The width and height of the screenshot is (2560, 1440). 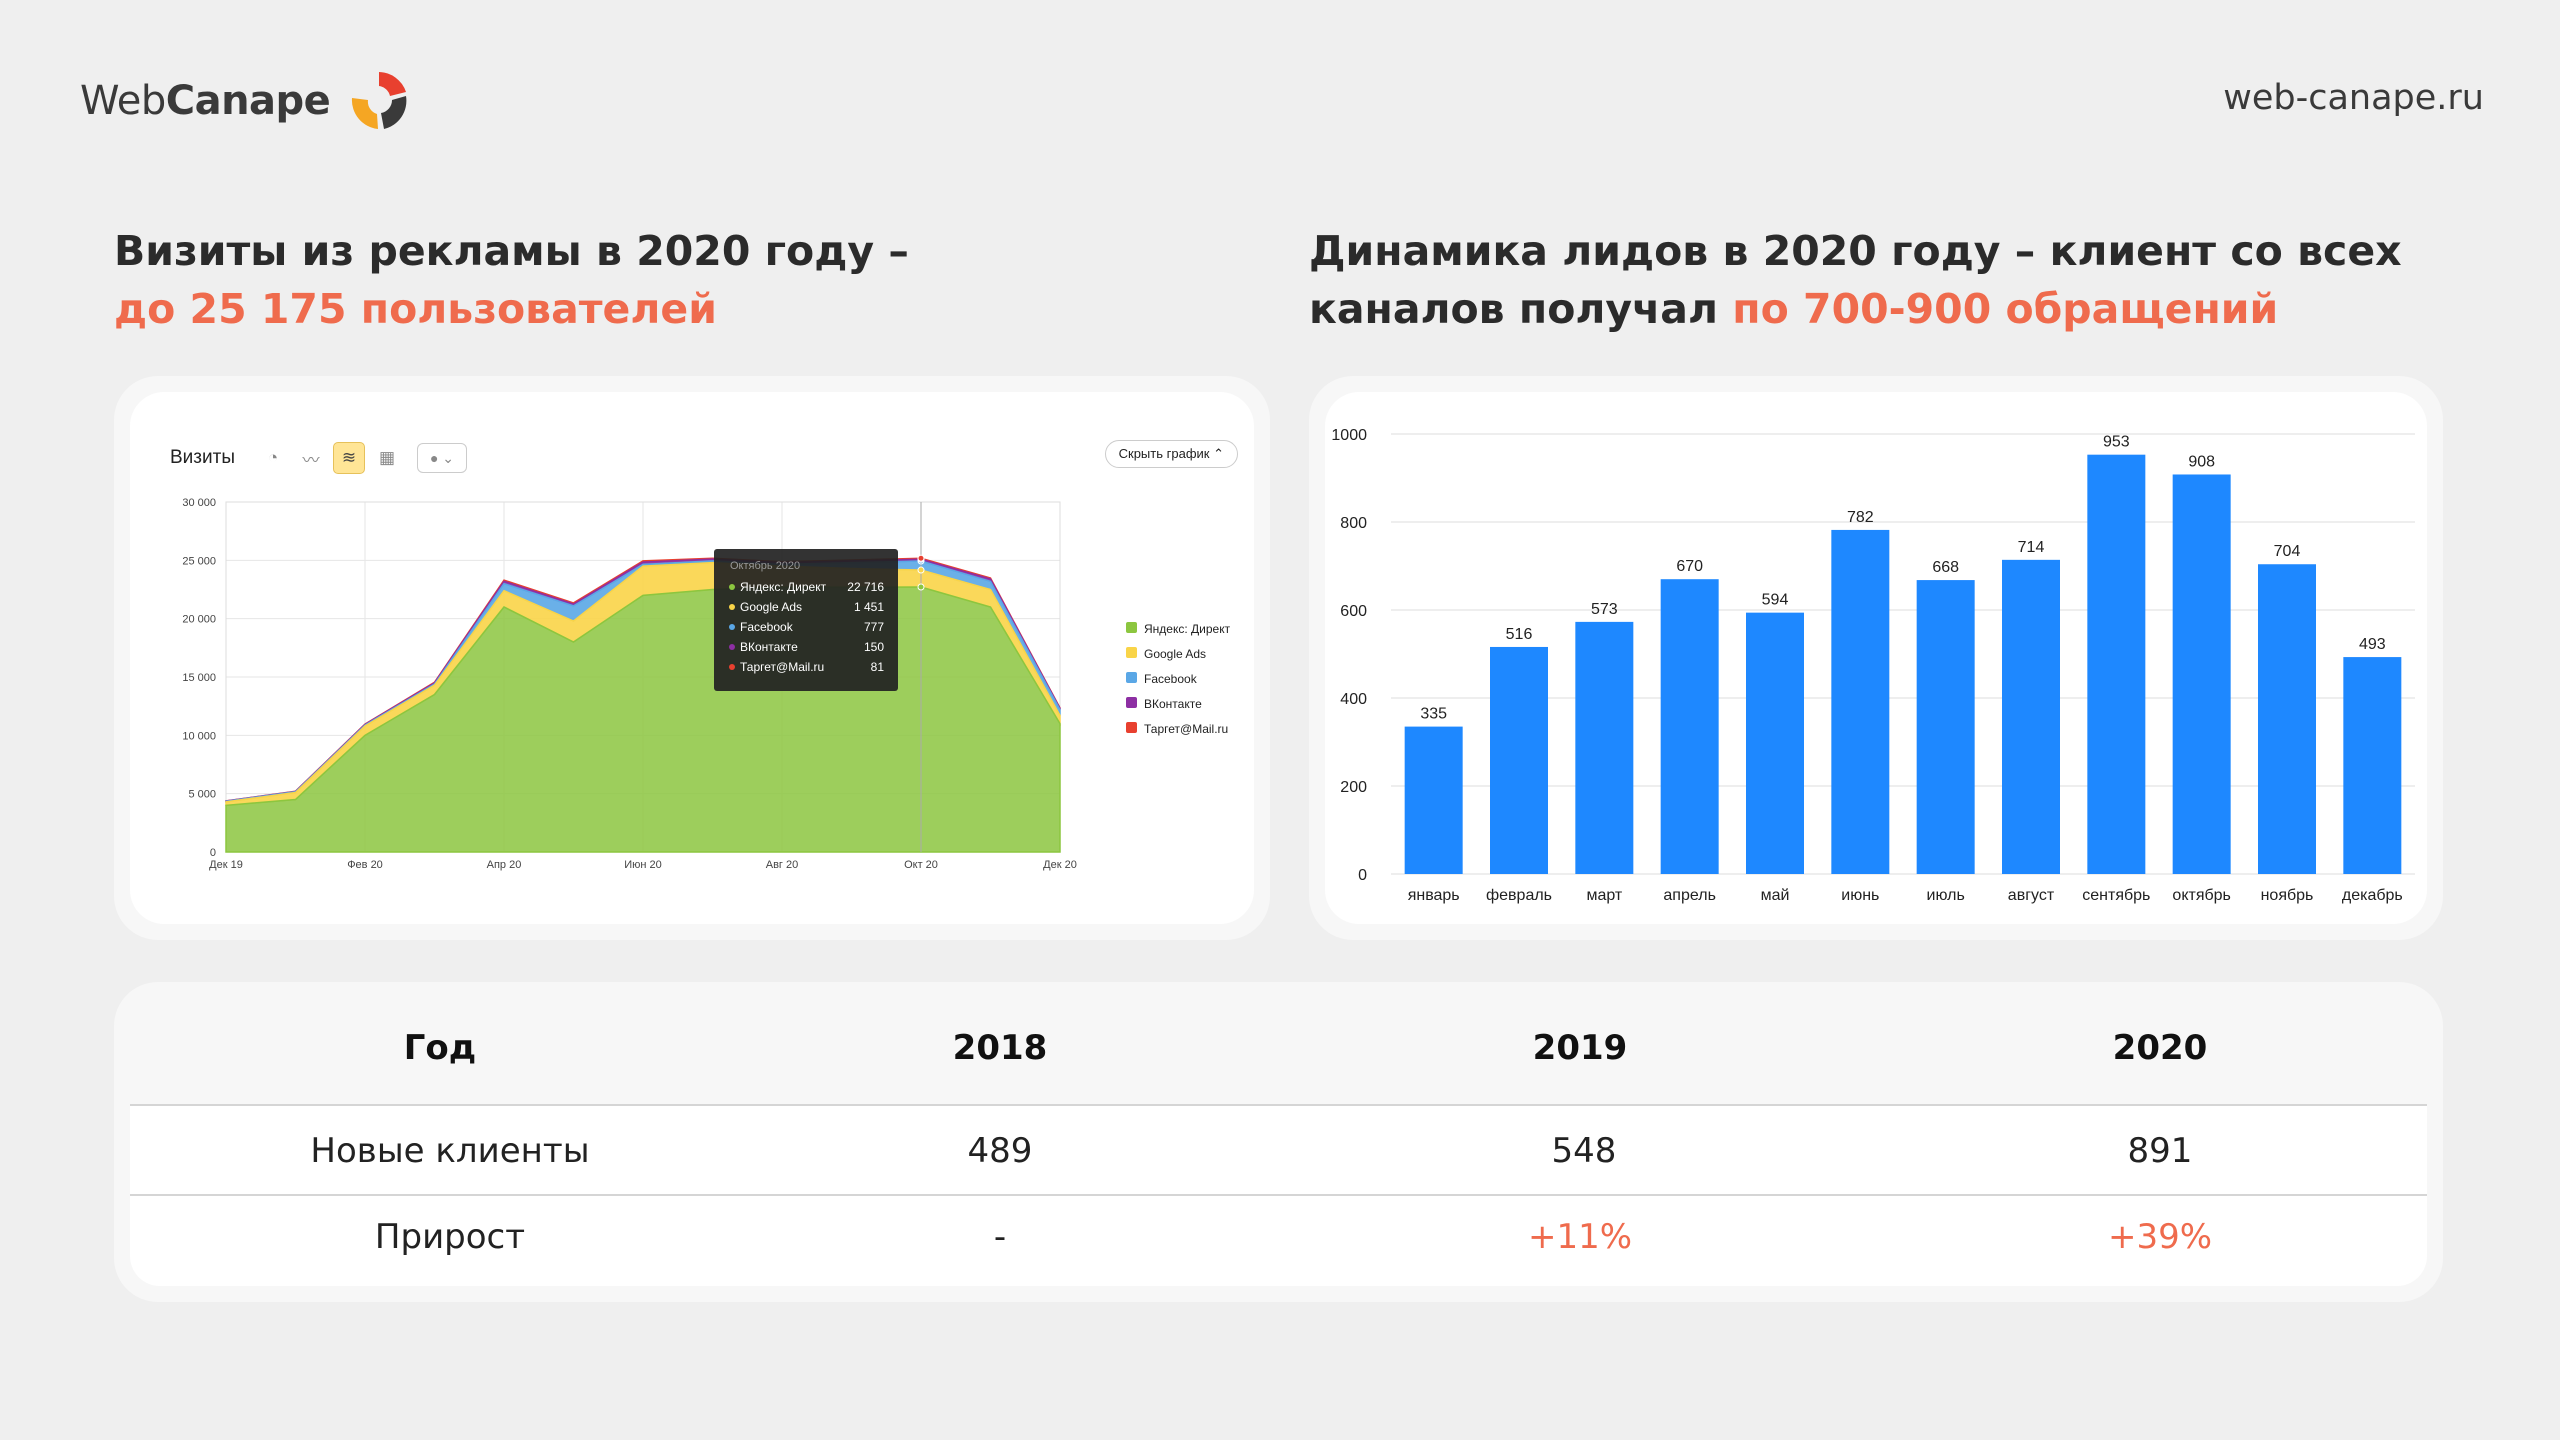 What do you see at coordinates (2160, 1237) in the screenshot?
I see `cell-growth-2020: +39%` at bounding box center [2160, 1237].